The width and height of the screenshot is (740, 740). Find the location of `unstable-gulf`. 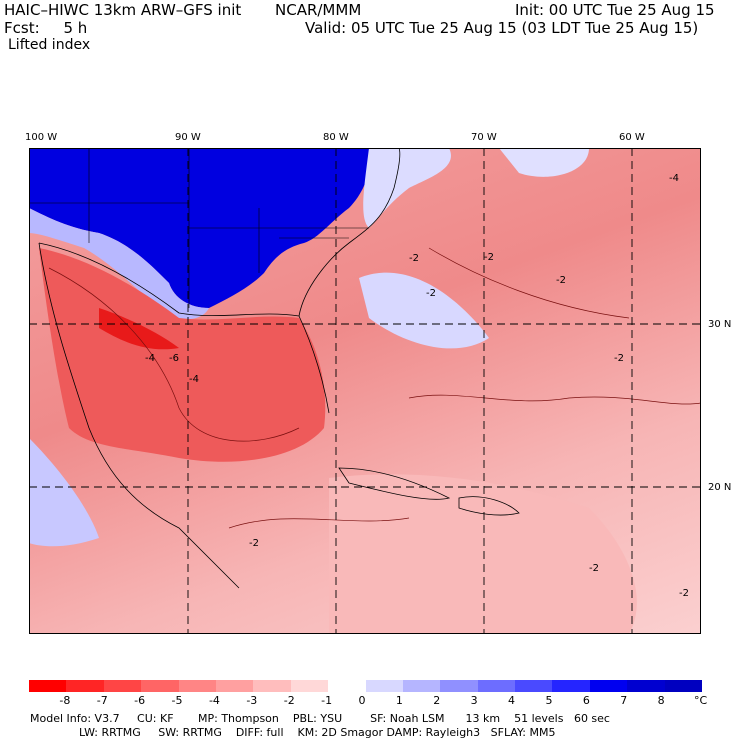

unstable-gulf is located at coordinates (182, 355).